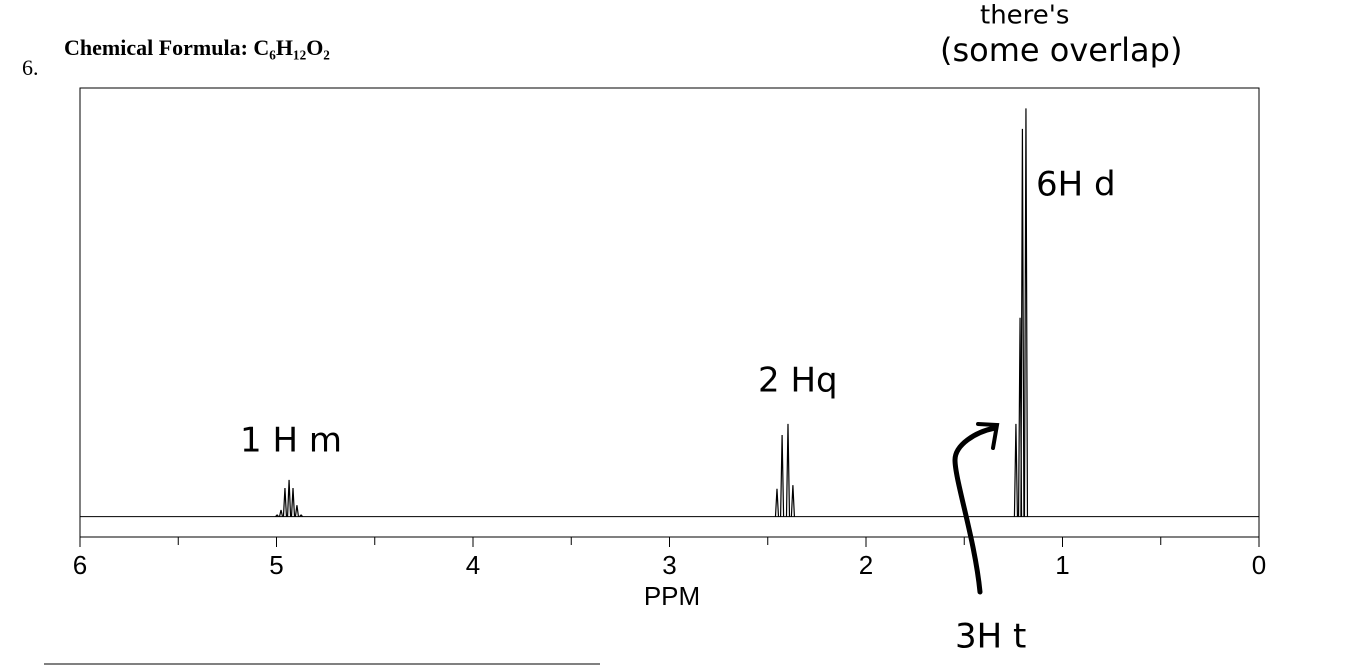  I want to click on x-tick-label: 0, so click(1259, 565).